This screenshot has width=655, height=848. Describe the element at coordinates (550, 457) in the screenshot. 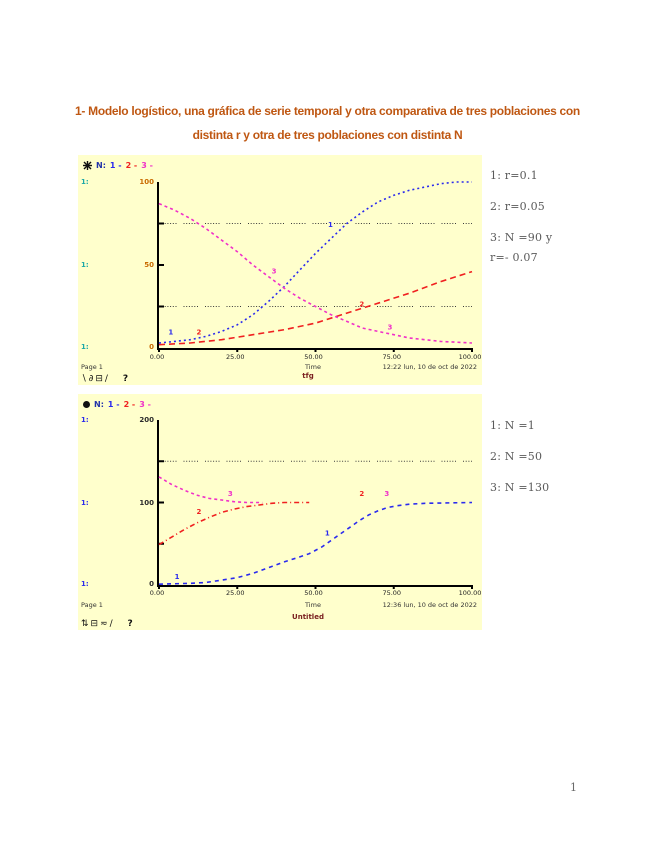

I see `chart2-annotations: 1: N =1 2: N =50 3: N =130` at that location.